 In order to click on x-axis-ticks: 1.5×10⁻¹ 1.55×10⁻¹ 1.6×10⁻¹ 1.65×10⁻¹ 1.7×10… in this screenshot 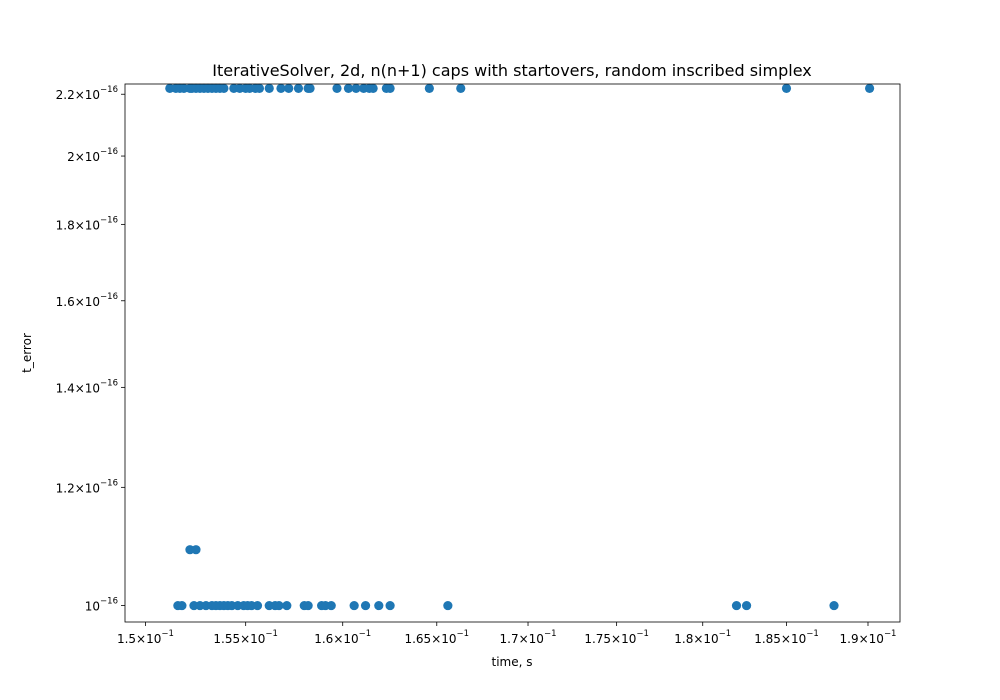, I will do `click(507, 634)`.